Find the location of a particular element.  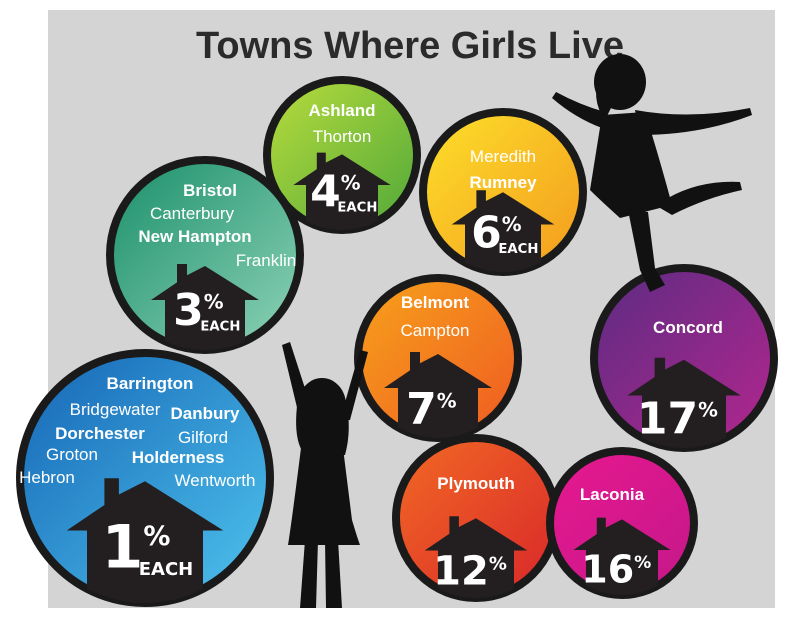

percent-value: 6 is located at coordinates (486, 233).